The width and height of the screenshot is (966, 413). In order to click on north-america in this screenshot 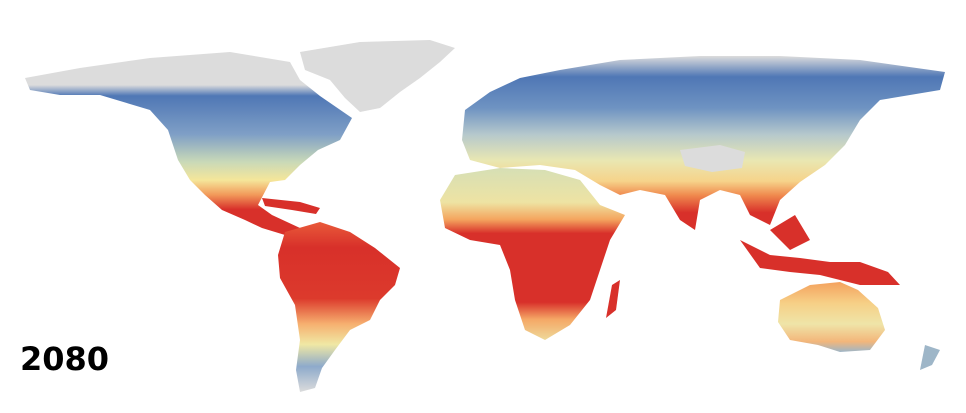, I will do `click(188, 143)`.